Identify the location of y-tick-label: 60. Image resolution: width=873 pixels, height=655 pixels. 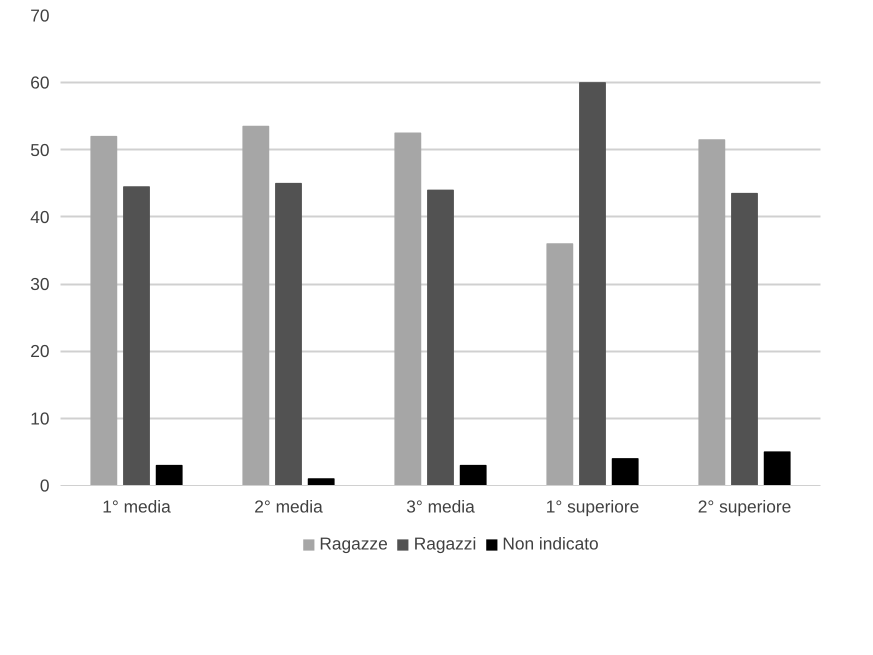
(40, 82).